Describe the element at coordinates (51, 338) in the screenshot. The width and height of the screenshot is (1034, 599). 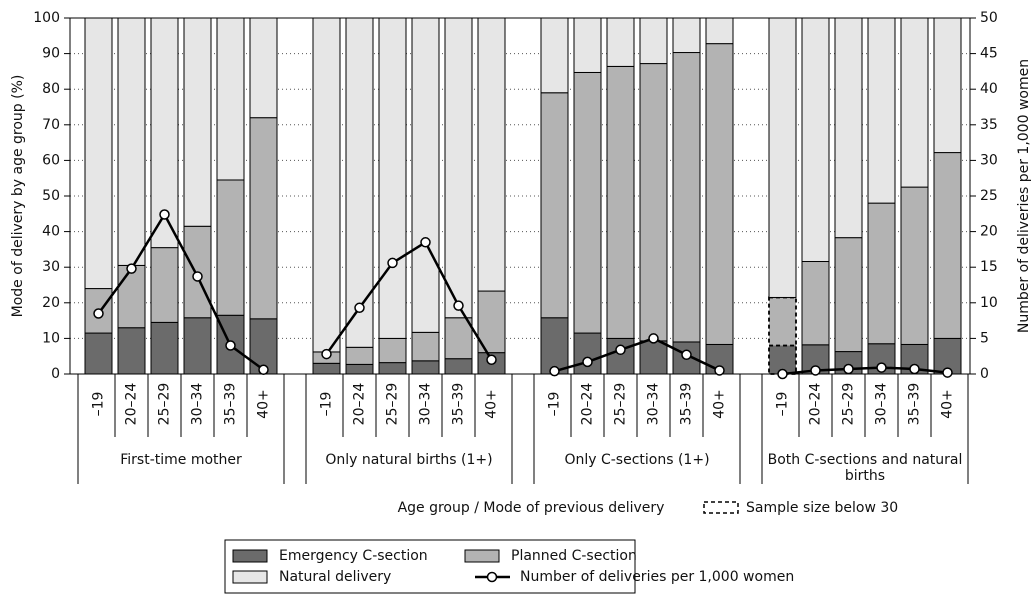
I see `y-tick-label: 10` at that location.